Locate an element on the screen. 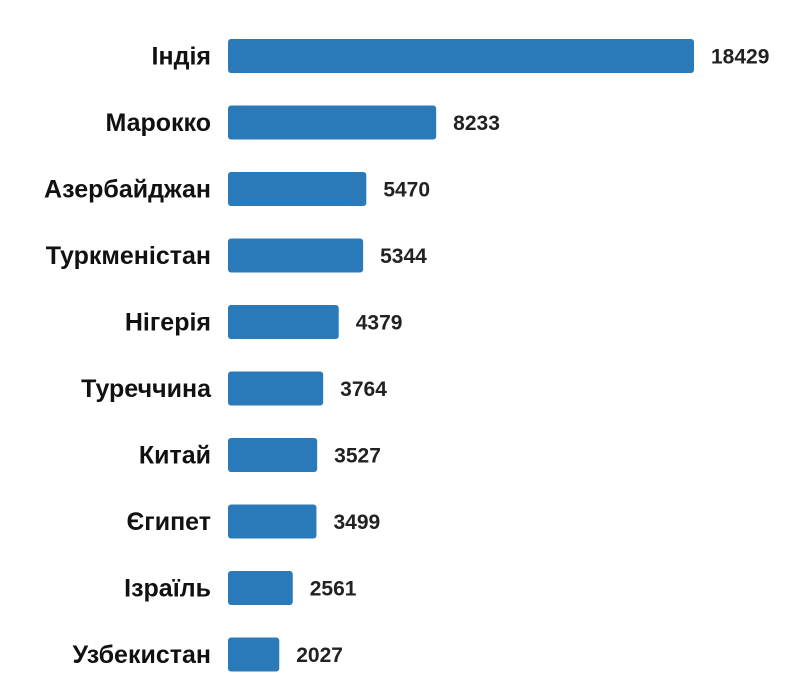  category-label: Туркменістан is located at coordinates (128, 256).